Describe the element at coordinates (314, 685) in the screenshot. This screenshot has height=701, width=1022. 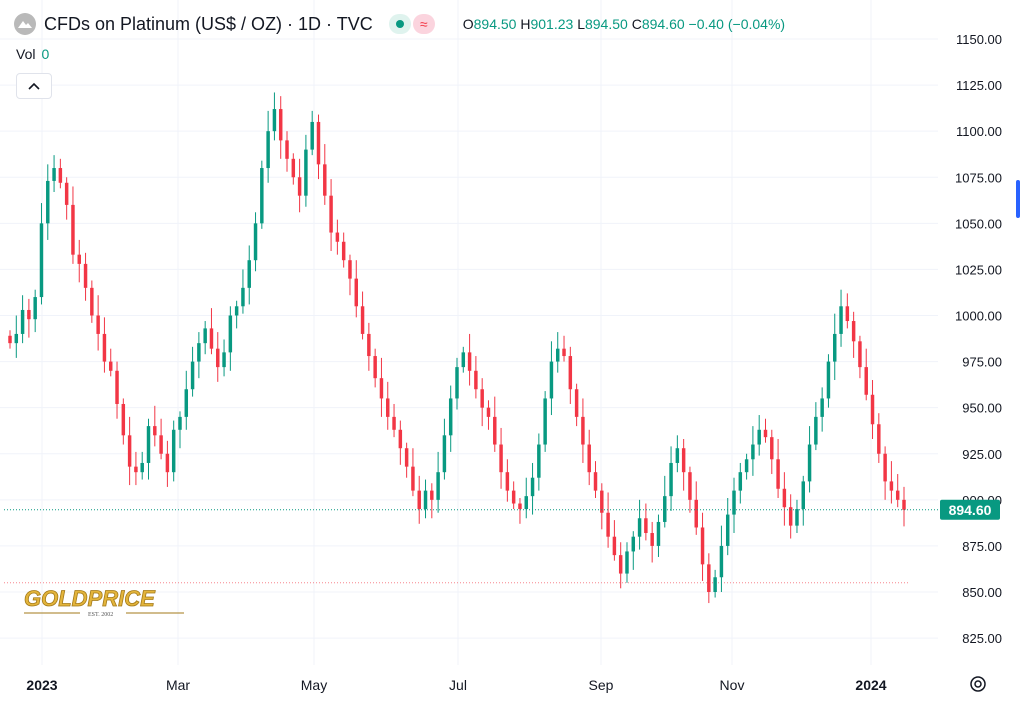
I see `x-tick-label: May` at that location.